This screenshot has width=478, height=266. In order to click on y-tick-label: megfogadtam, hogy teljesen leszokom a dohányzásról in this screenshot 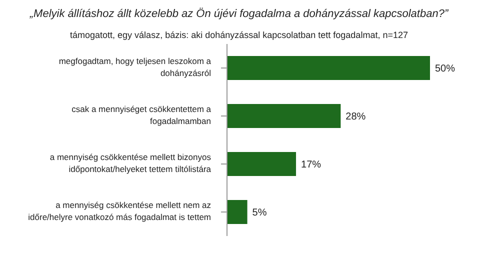, I will do `click(135, 67)`.